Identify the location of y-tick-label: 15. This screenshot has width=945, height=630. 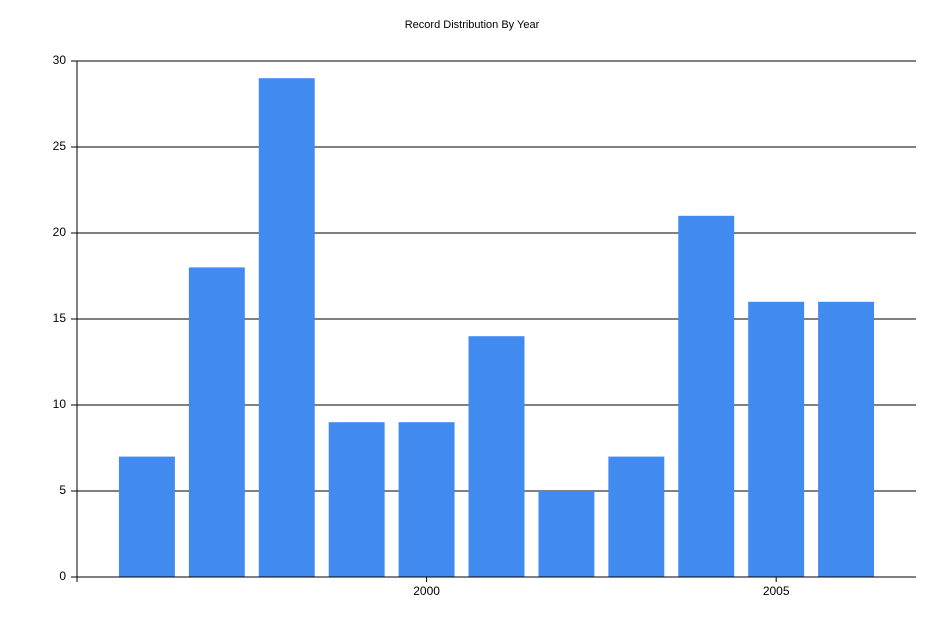
(60, 318).